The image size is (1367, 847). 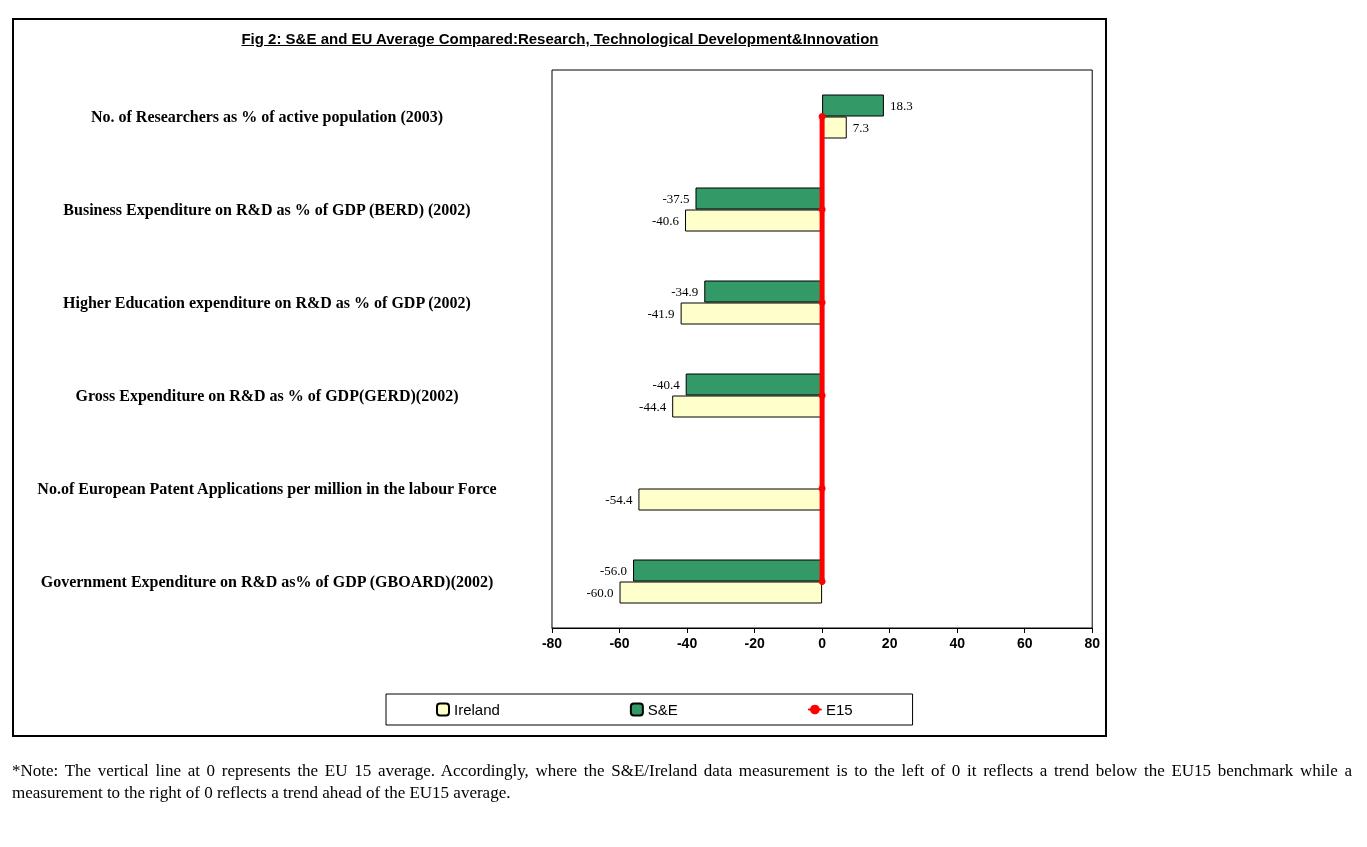 What do you see at coordinates (267, 396) in the screenshot?
I see `y-tick-label: Gross Expenditure on R&D as % of GDP(GERD)(2002)` at bounding box center [267, 396].